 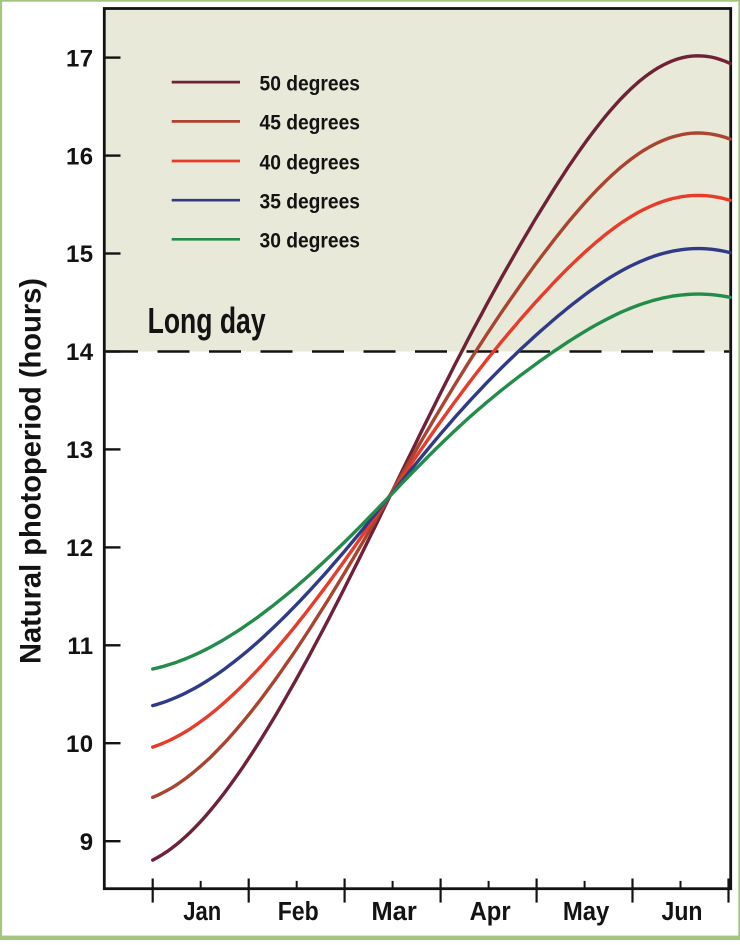 What do you see at coordinates (490, 912) in the screenshot?
I see `svg-text: Apr` at bounding box center [490, 912].